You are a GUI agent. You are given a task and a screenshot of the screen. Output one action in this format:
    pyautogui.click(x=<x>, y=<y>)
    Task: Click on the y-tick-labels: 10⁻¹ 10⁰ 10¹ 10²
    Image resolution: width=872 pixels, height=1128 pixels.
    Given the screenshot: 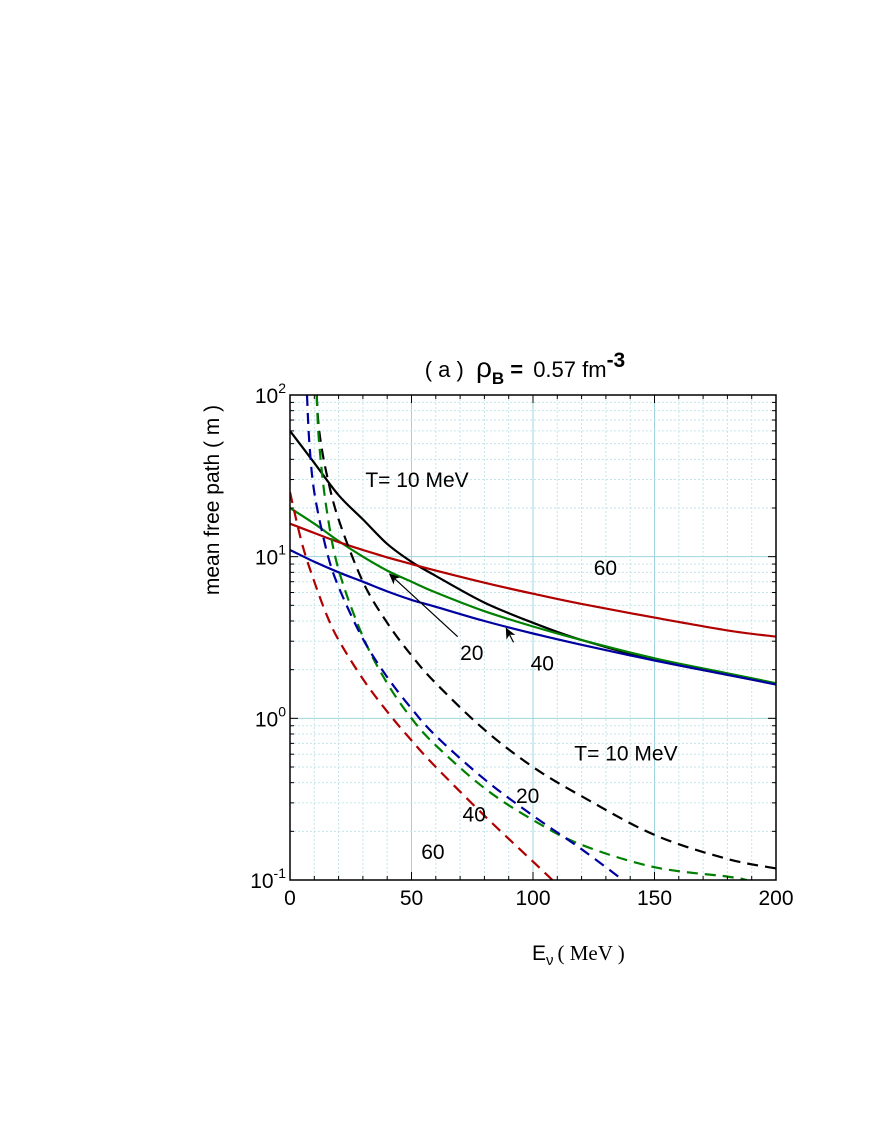 What is the action you would take?
    pyautogui.click(x=268, y=636)
    